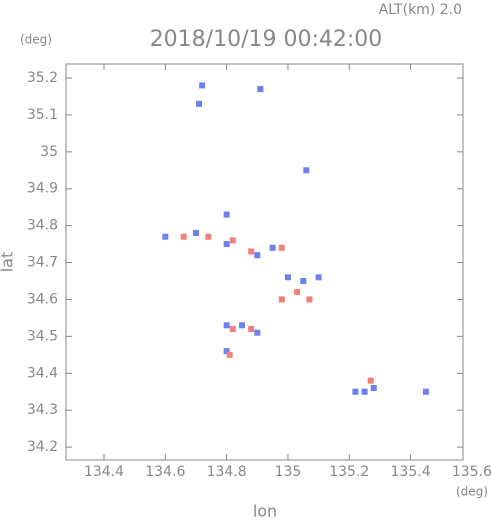  What do you see at coordinates (472, 492) in the screenshot?
I see `x-unit: (deg)` at bounding box center [472, 492].